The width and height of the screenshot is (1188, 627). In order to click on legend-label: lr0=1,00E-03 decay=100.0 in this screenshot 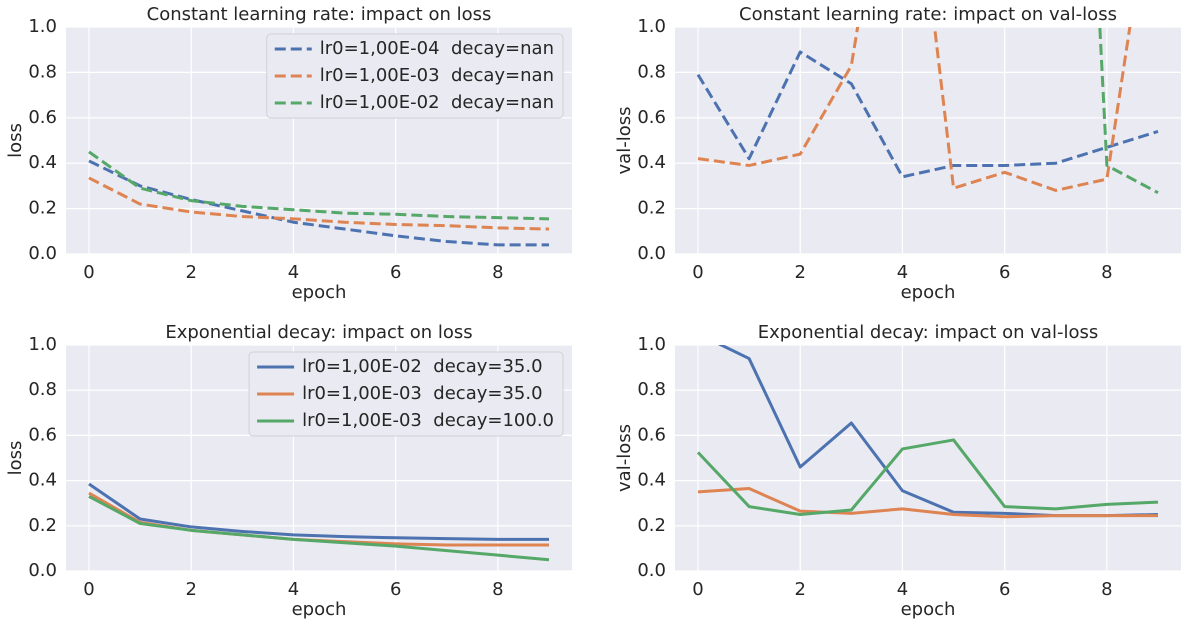, I will do `click(428, 420)`.